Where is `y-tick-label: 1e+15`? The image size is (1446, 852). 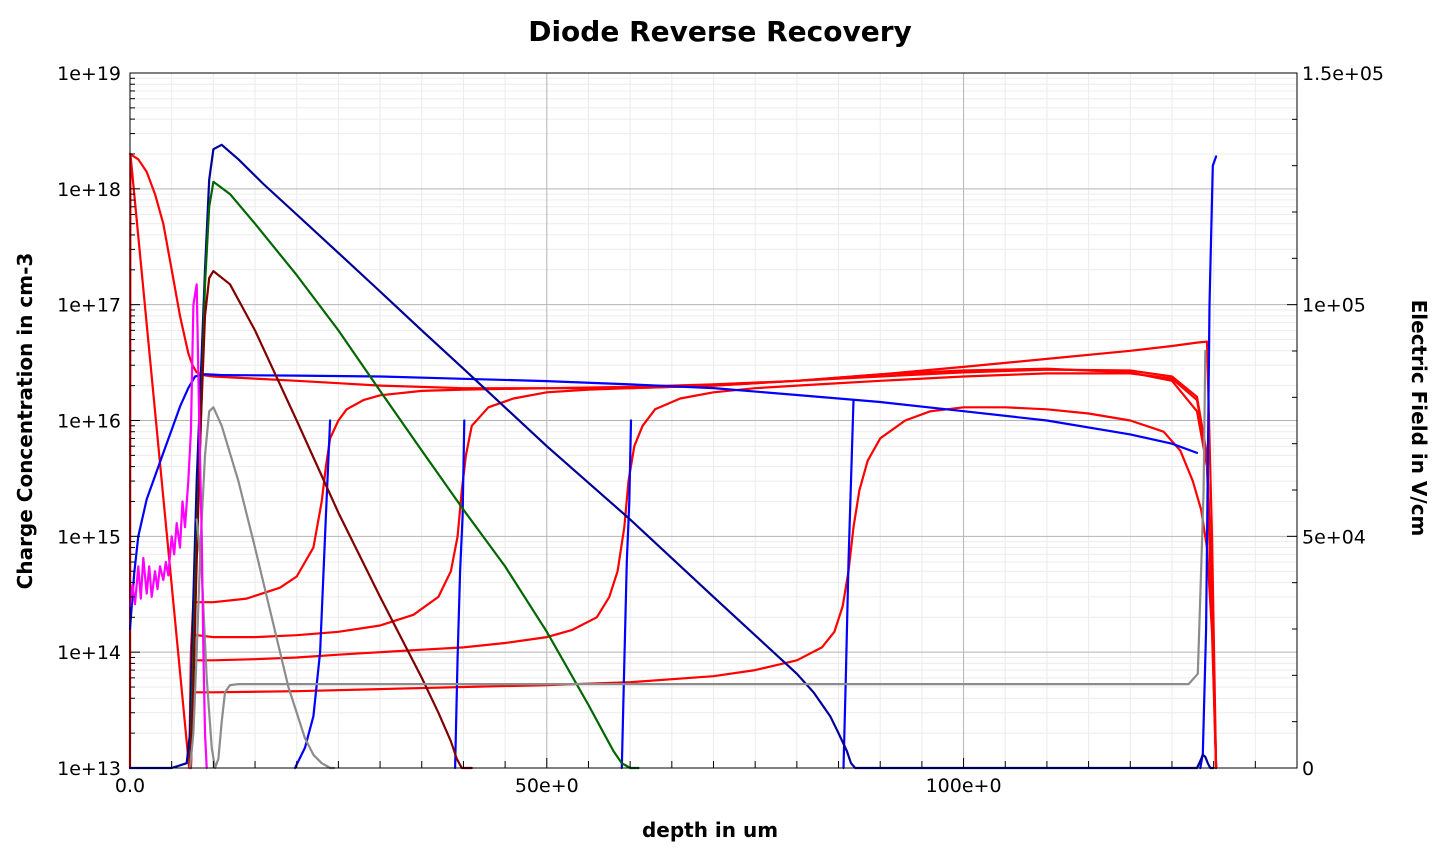
y-tick-label: 1e+15 is located at coordinates (89, 537).